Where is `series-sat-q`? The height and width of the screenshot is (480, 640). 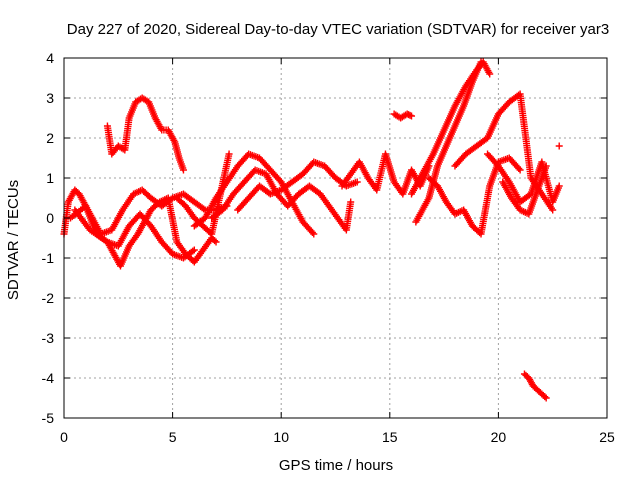 series-sat-q is located at coordinates (535, 386).